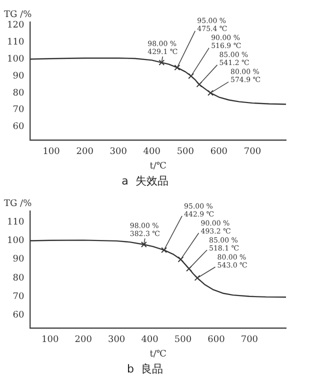 The image size is (310, 379). Describe the element at coordinates (145, 369) in the screenshot. I see `text: b 良品` at that location.